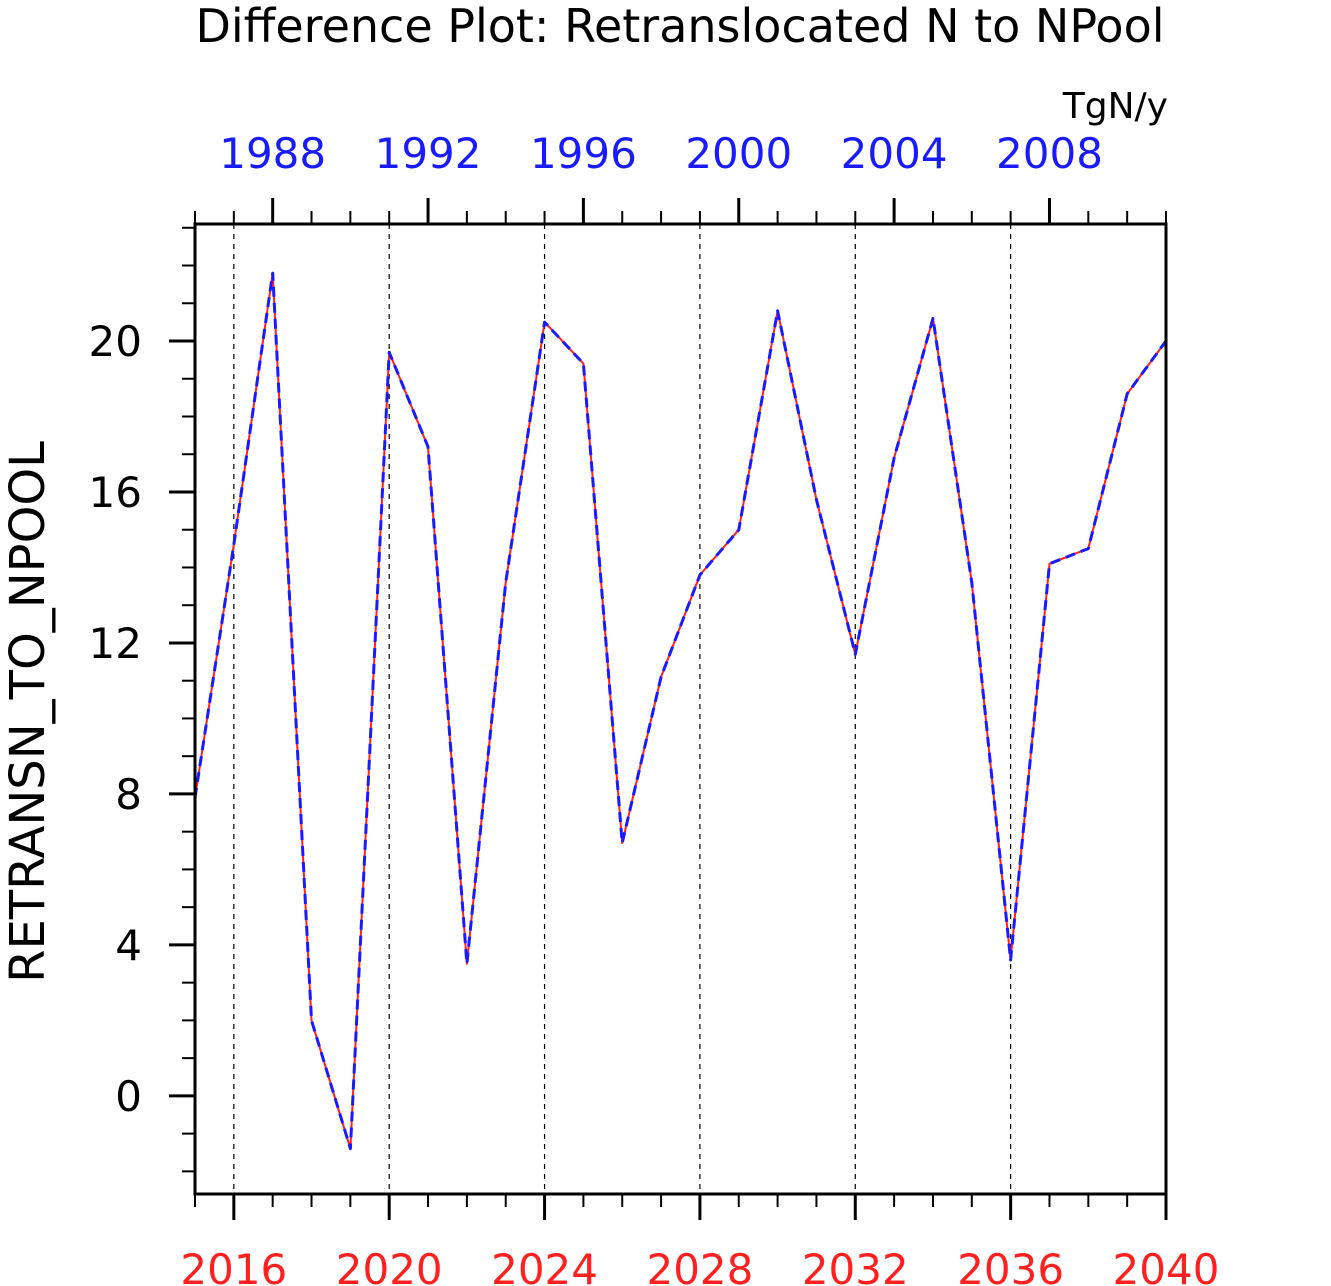  What do you see at coordinates (1115, 106) in the screenshot?
I see `units-label: TgN/y` at bounding box center [1115, 106].